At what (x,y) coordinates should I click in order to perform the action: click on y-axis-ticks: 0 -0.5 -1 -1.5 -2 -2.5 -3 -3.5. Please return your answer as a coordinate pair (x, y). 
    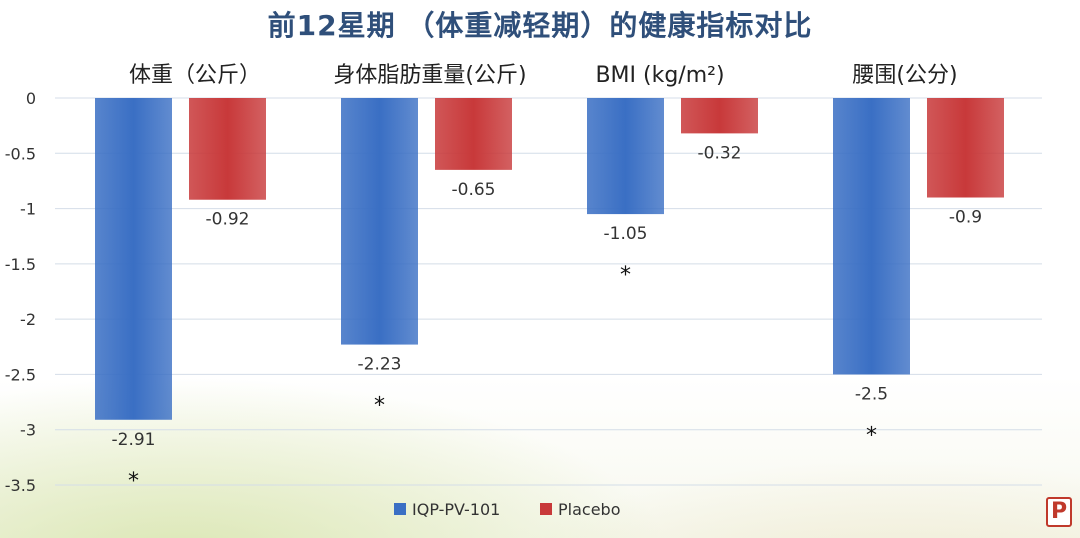
    Looking at the image, I should click on (20, 292).